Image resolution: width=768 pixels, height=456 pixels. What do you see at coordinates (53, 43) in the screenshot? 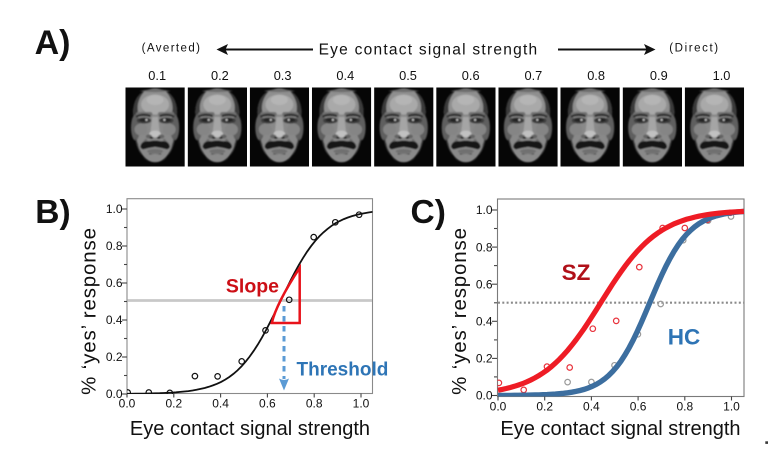
I see `svg-text: A)` at bounding box center [53, 43].